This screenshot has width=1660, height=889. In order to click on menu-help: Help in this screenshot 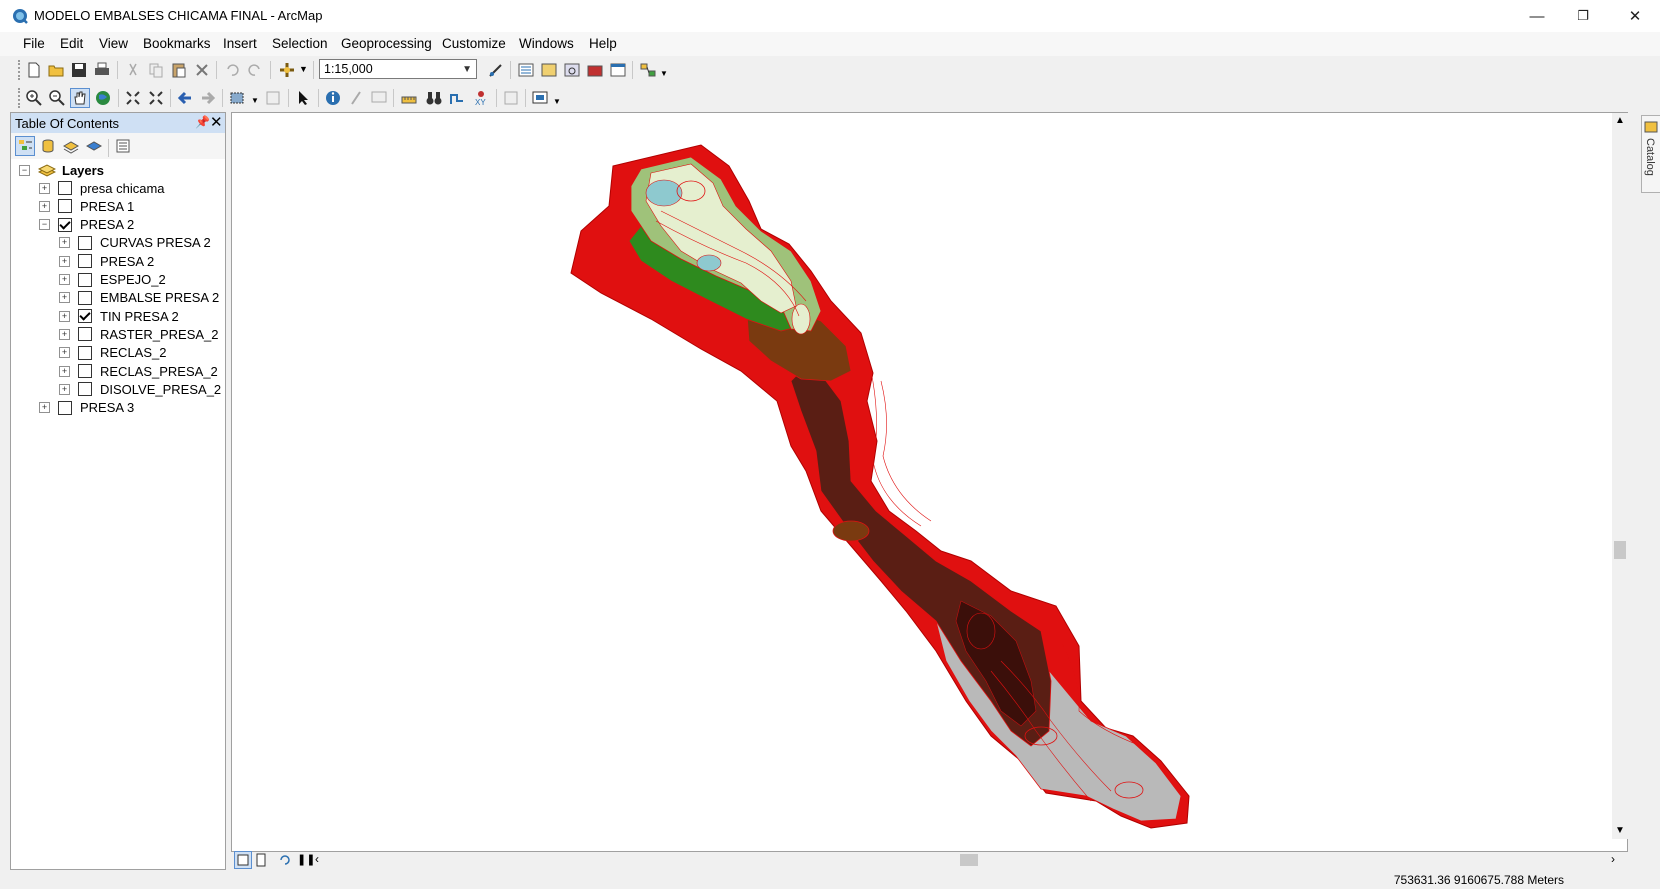, I will do `click(603, 43)`.